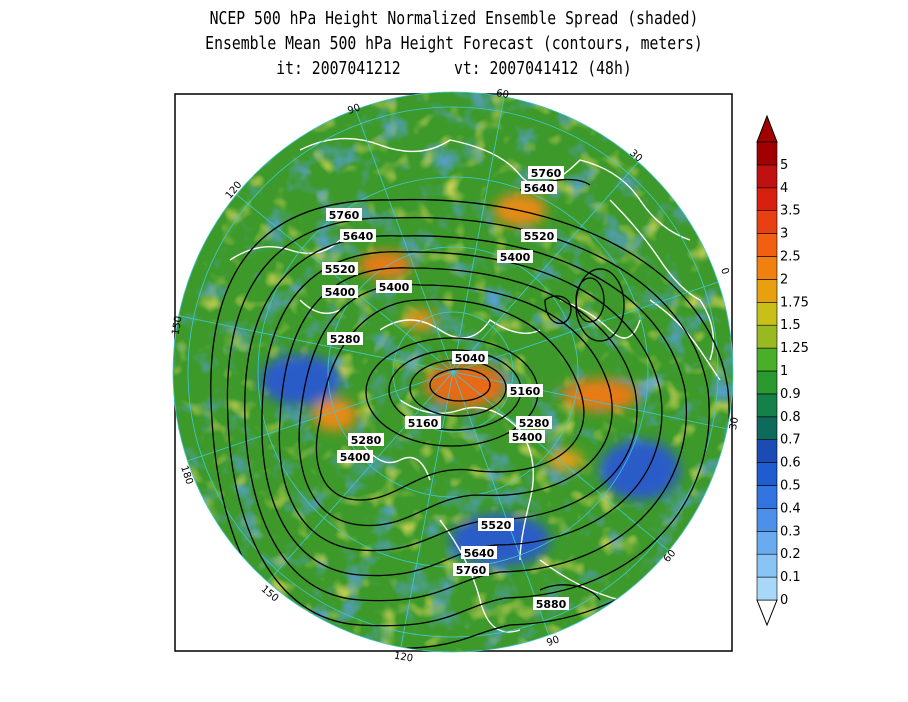 Image resolution: width=908 pixels, height=702 pixels. Describe the element at coordinates (300, 380) in the screenshot. I see `low-spread-west` at that location.